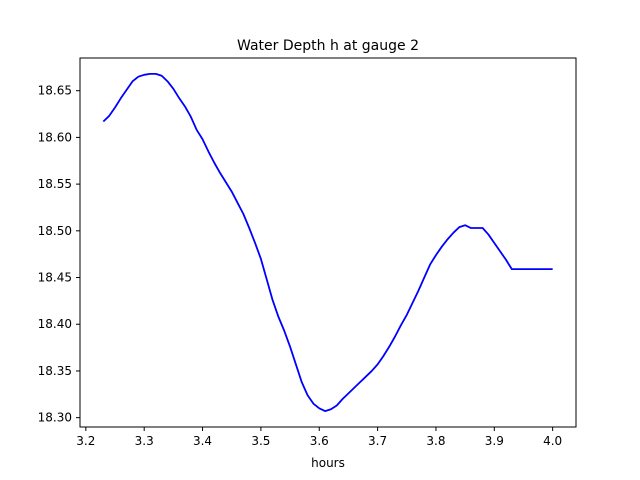  I want to click on y-tick-label: 18.50, so click(55, 231).